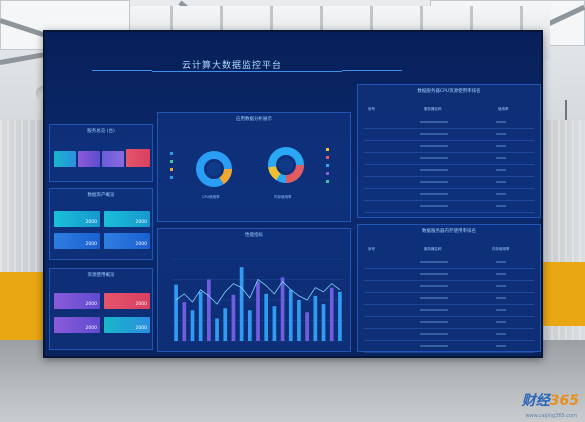  I want to click on table-header: 序号, so click(371, 249).